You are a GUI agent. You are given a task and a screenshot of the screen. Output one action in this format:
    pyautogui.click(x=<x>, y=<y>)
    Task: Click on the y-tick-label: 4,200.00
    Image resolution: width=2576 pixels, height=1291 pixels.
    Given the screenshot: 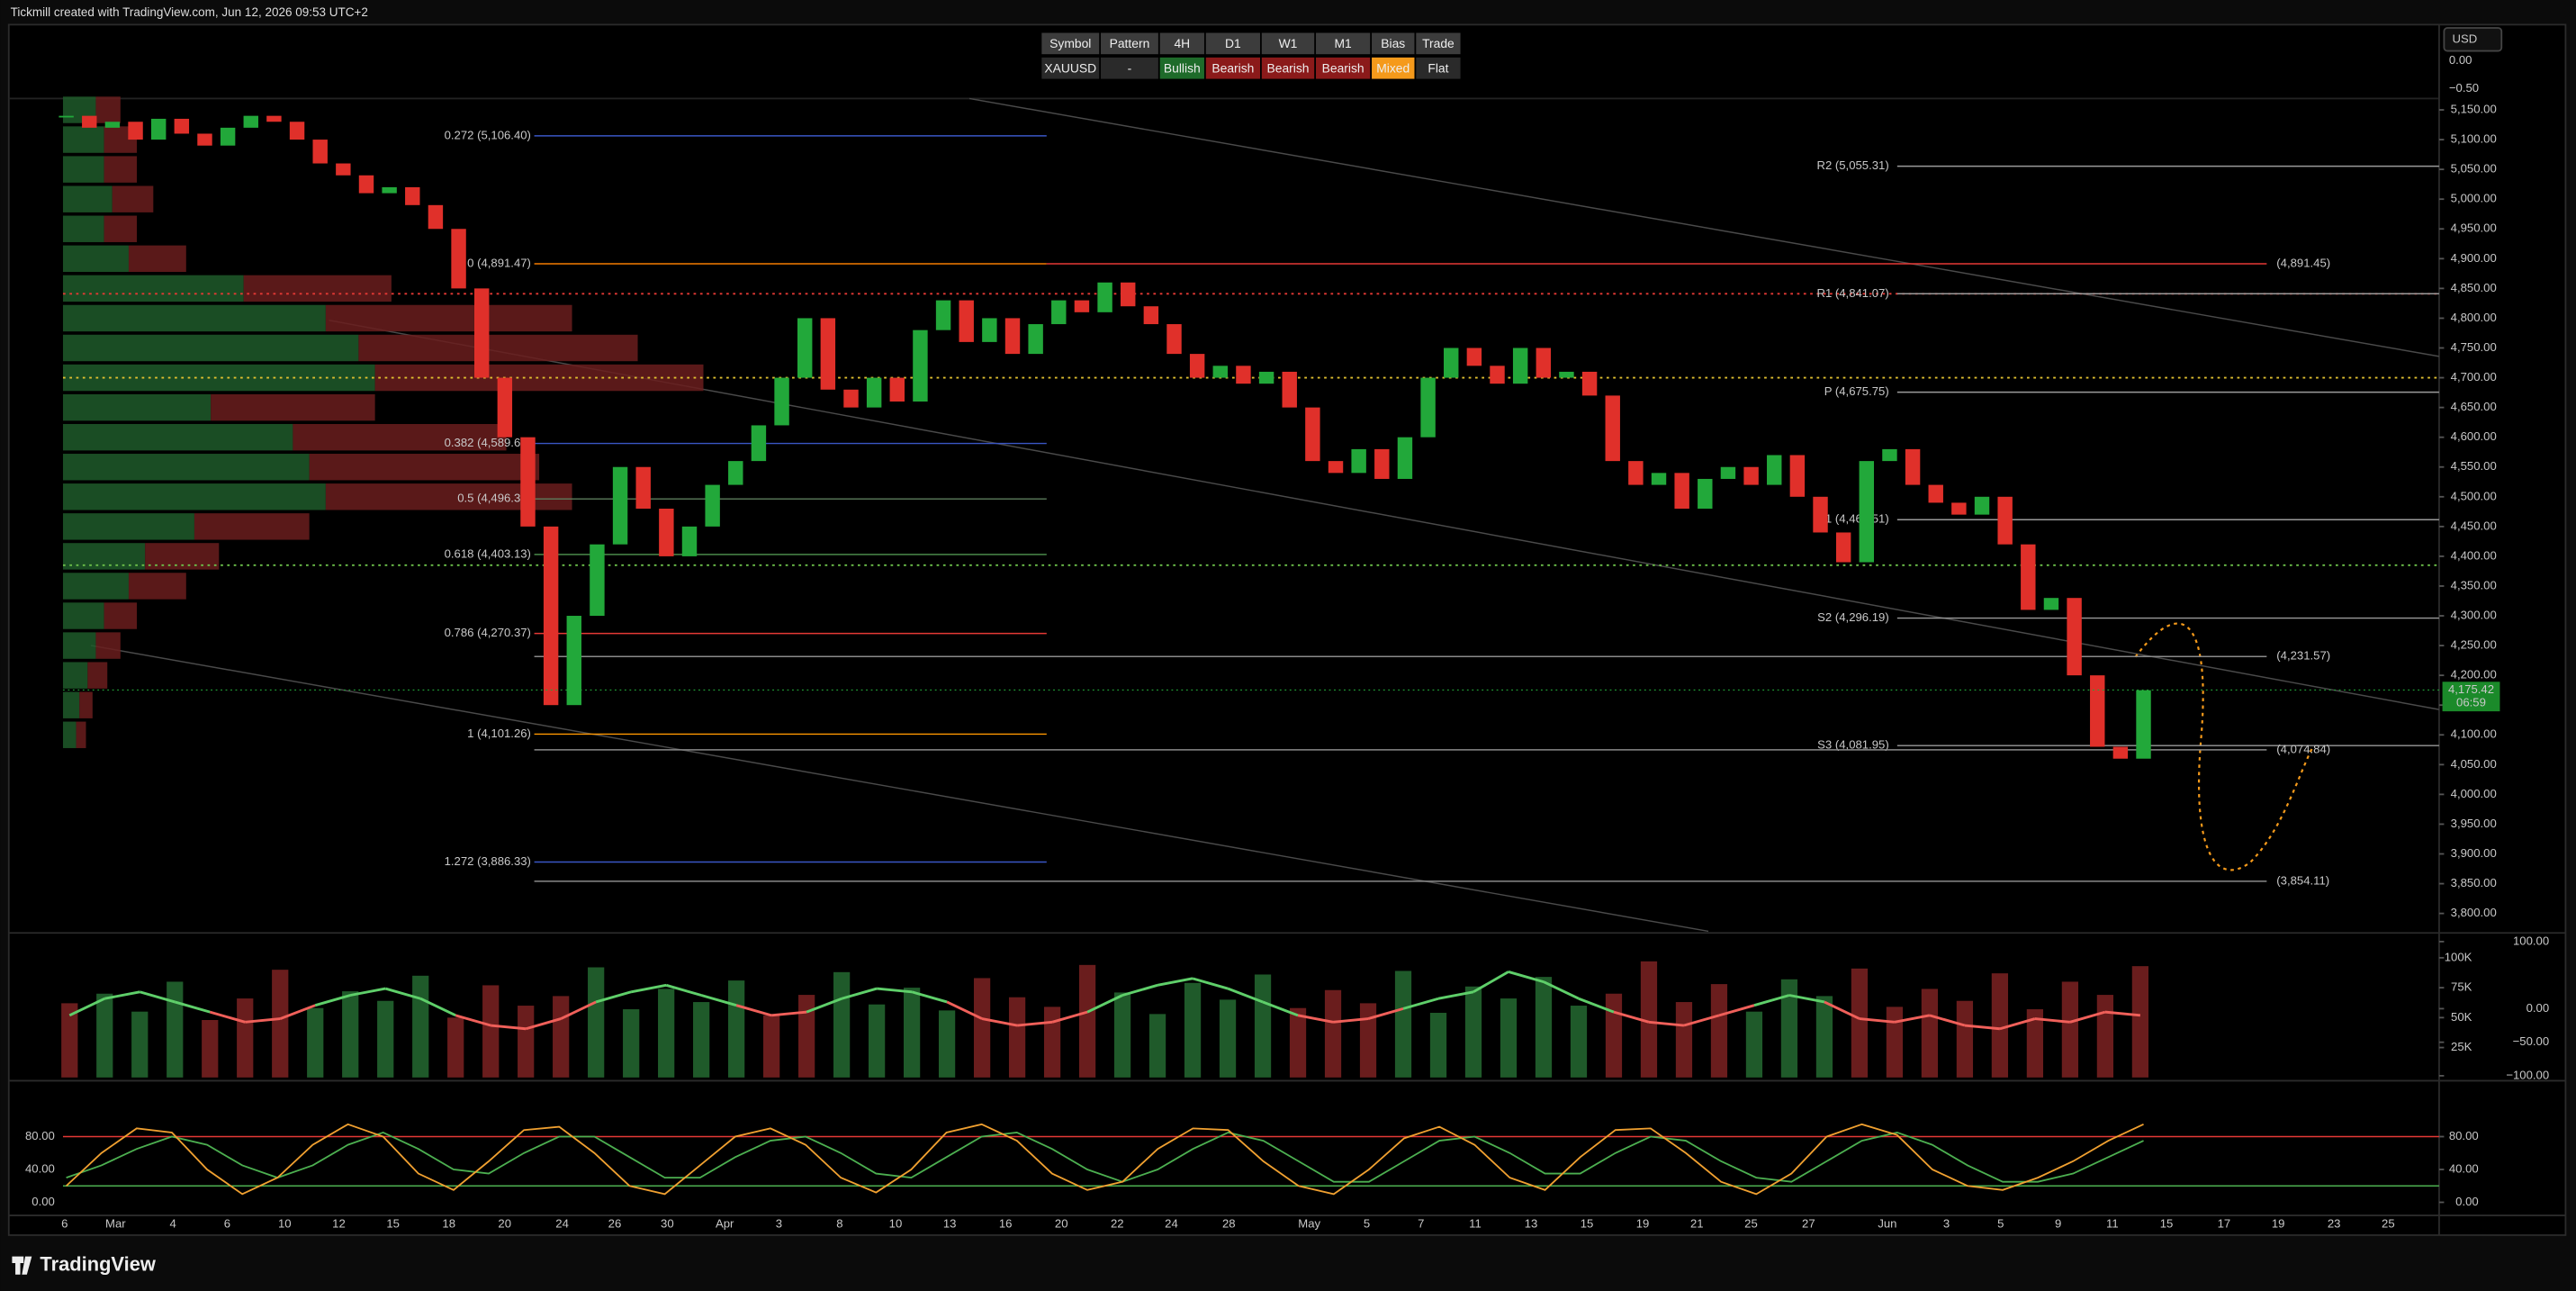 What is the action you would take?
    pyautogui.click(x=2474, y=675)
    